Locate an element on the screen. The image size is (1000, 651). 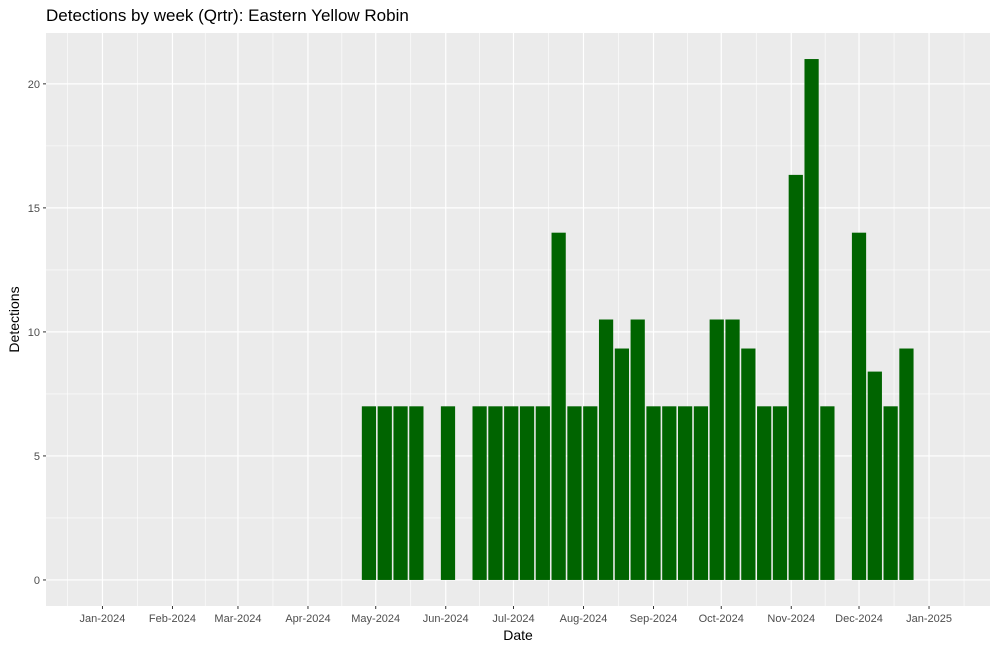
y-tick-label: 0 is located at coordinates (37, 581).